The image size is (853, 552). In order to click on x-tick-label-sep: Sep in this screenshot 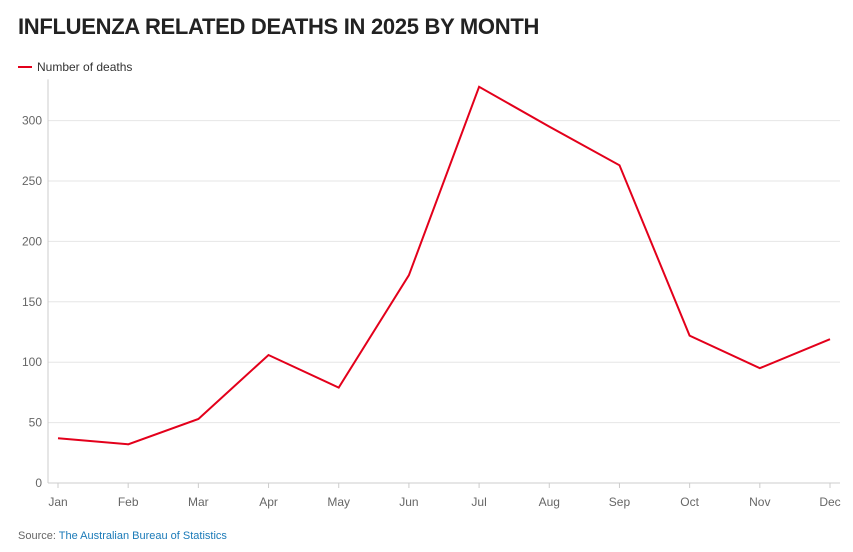, I will do `click(620, 502)`.